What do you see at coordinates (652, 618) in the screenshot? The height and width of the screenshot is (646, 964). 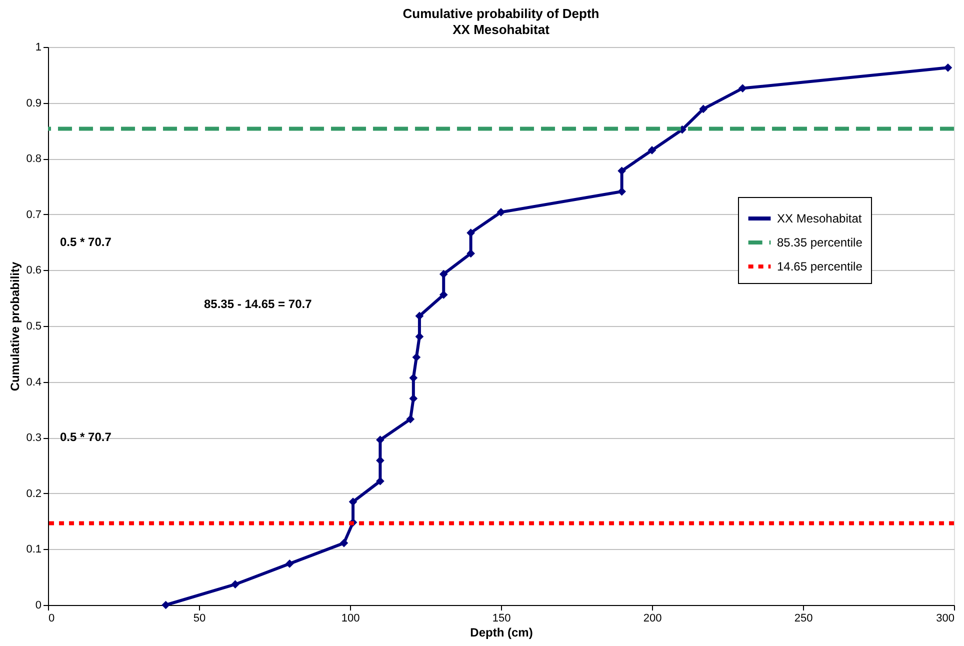 I see `x-tick-label: 200` at bounding box center [652, 618].